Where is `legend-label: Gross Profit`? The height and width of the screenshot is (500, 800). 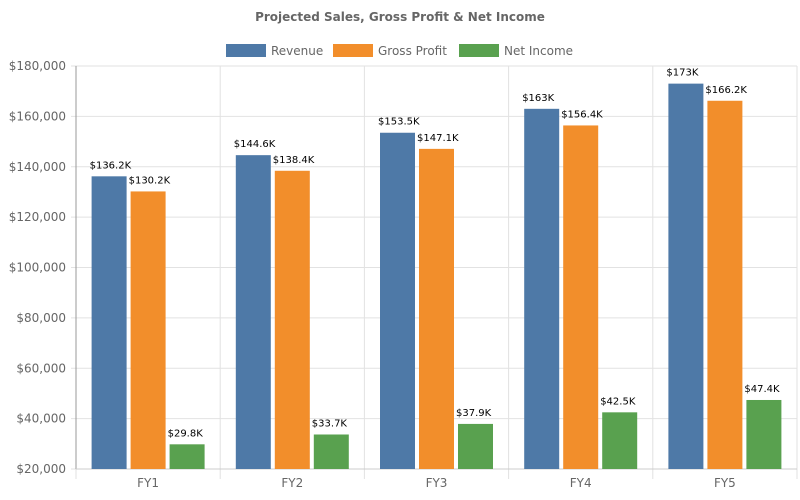 legend-label: Gross Profit is located at coordinates (412, 51).